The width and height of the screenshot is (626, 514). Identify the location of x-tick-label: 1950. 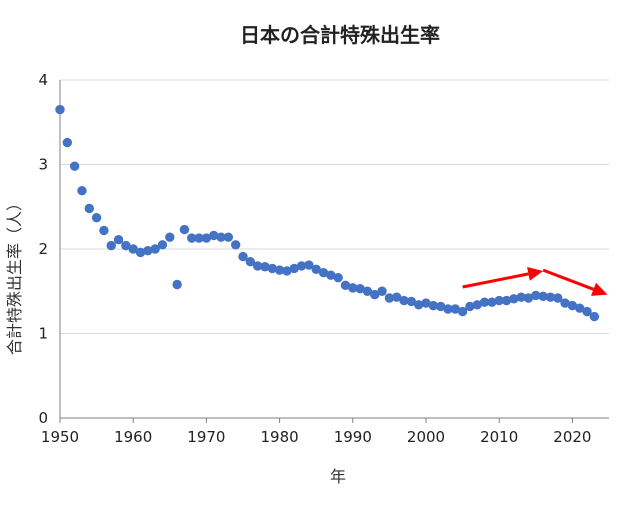
(60, 437).